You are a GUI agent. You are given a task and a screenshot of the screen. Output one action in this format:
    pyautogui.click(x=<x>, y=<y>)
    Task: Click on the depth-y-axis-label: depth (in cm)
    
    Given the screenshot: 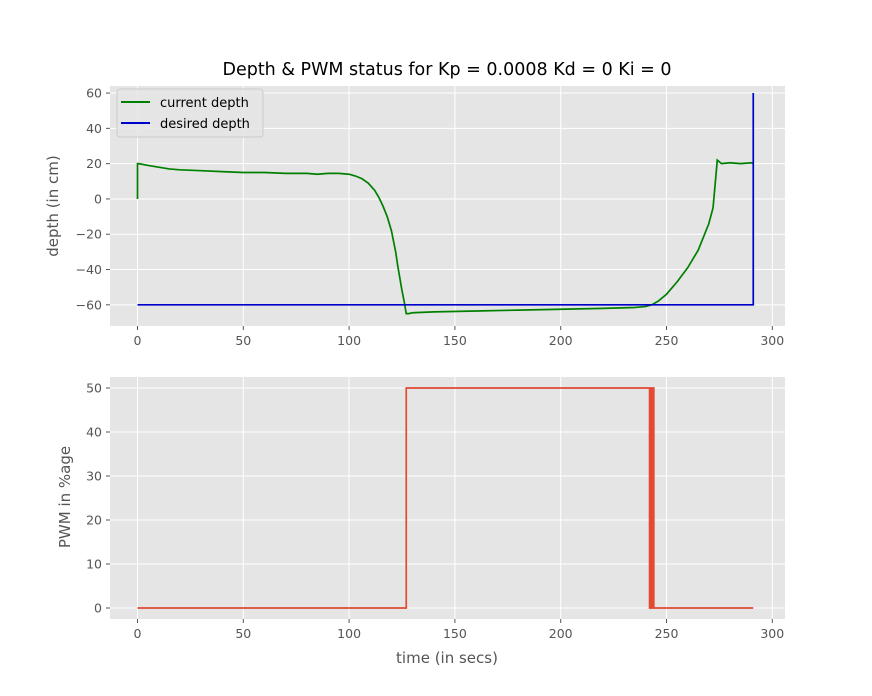 What is the action you would take?
    pyautogui.click(x=53, y=205)
    